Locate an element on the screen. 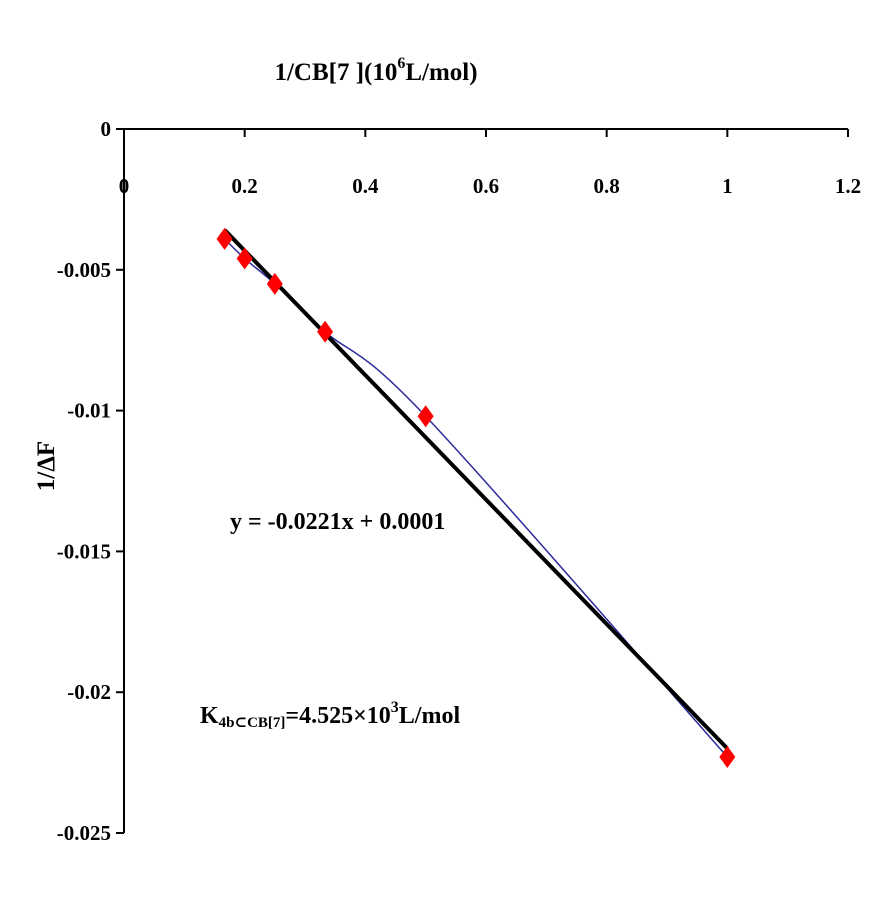 The image size is (892, 911). x-tick-label: 0.6 is located at coordinates (486, 186).